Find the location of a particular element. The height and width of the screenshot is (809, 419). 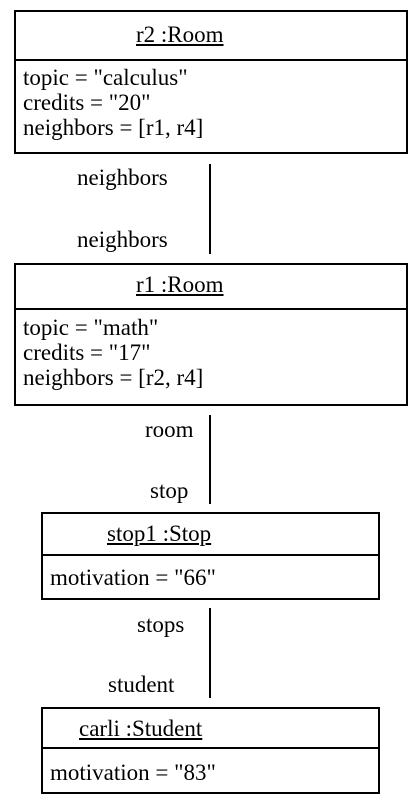

object-carli-attr-motivation: motivation = "83" is located at coordinates (133, 772).